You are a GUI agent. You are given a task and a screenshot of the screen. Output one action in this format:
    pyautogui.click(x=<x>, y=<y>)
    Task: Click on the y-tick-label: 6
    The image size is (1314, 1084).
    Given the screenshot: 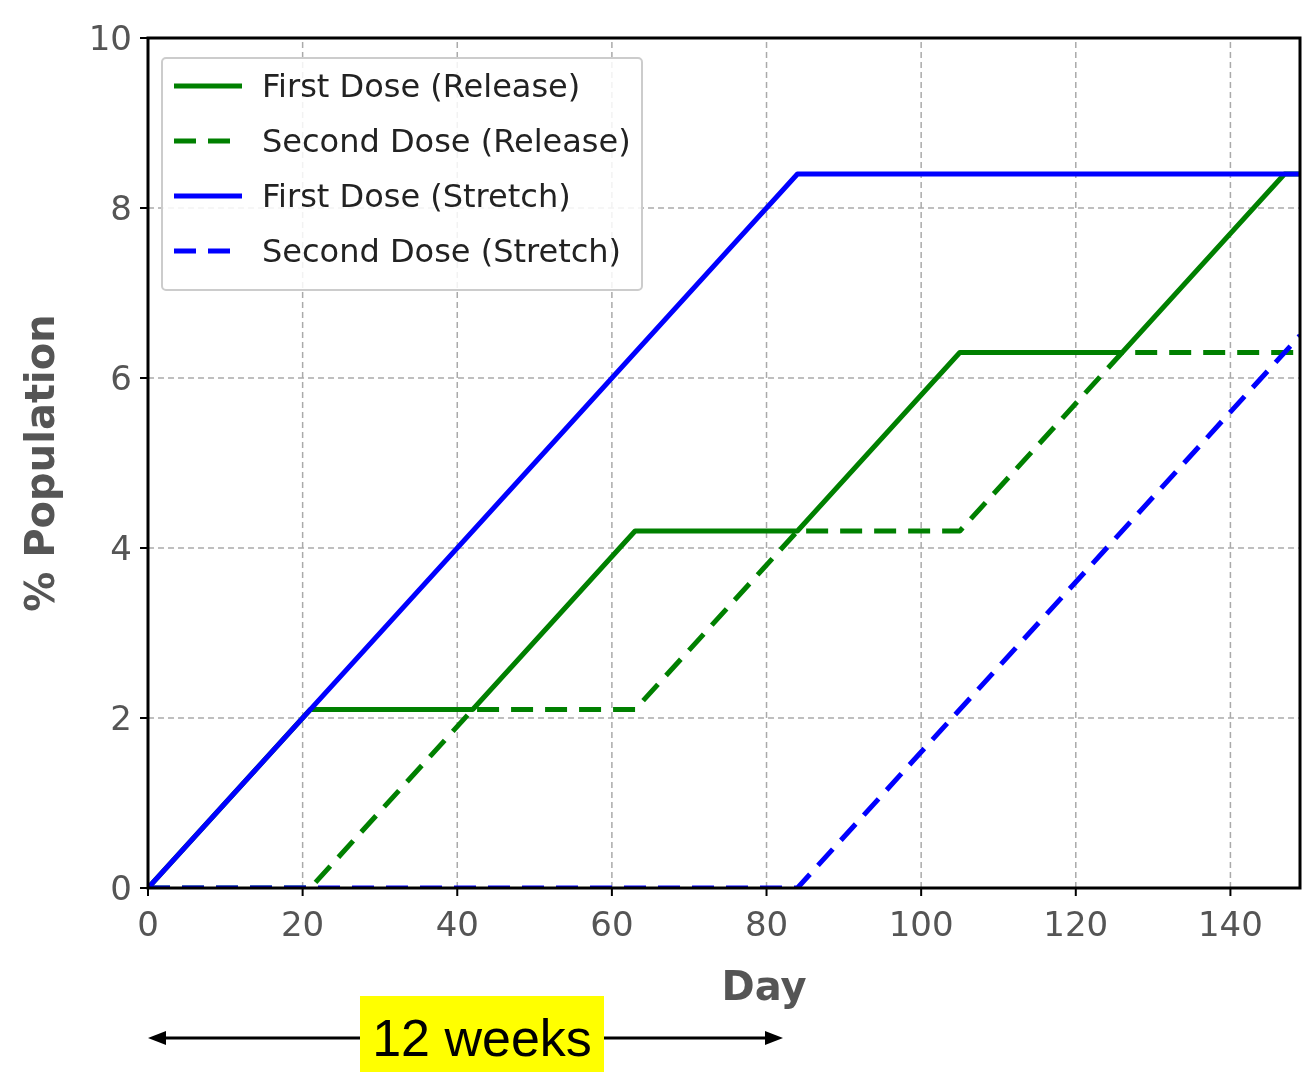 What is the action you would take?
    pyautogui.click(x=121, y=377)
    